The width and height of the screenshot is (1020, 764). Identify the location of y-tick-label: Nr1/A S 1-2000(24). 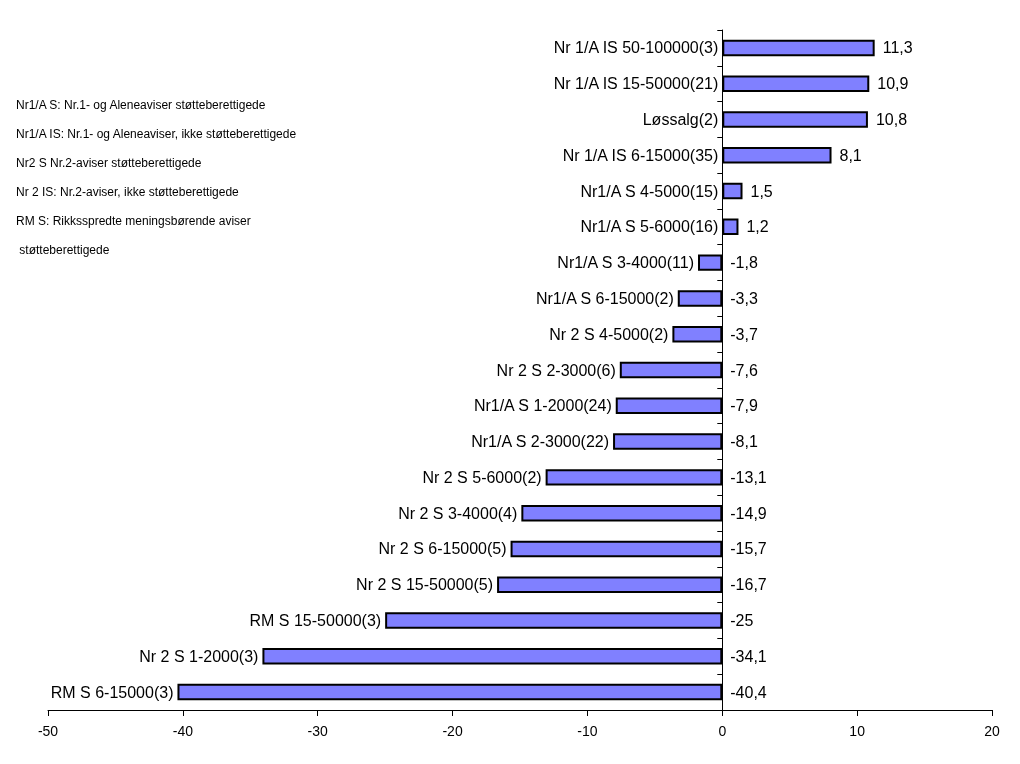
(542, 406).